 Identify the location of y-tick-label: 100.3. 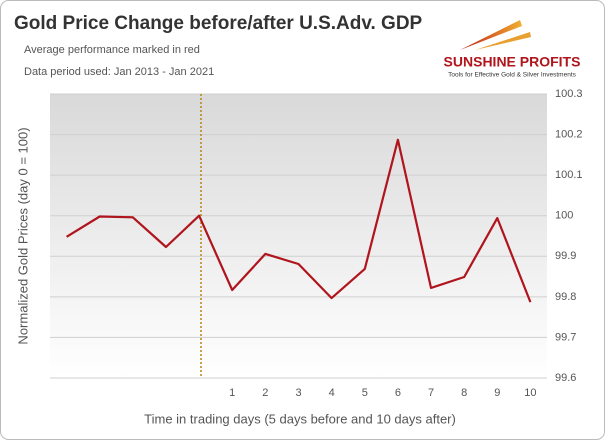
(569, 94).